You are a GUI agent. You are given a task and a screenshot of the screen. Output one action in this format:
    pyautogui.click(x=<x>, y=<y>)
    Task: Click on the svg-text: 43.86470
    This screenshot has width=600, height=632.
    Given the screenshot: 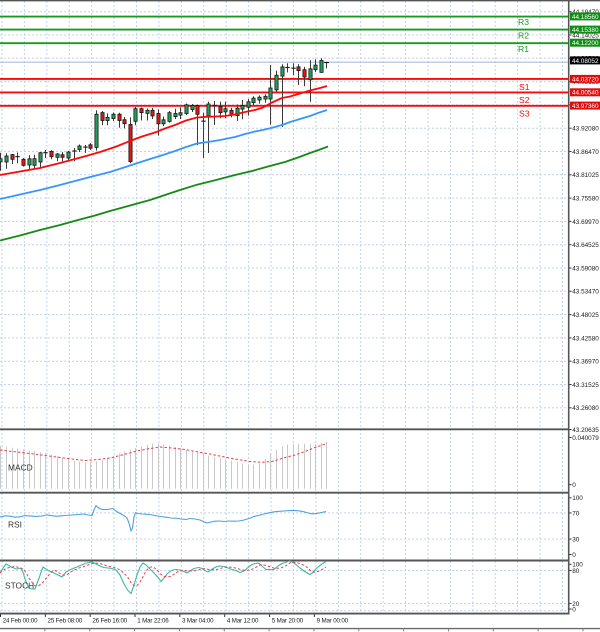 What is the action you would take?
    pyautogui.click(x=585, y=152)
    